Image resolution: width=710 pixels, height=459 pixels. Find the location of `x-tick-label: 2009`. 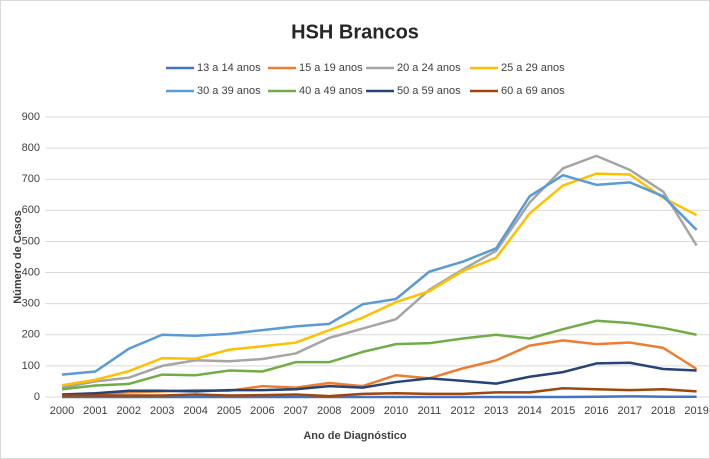

x-tick-label: 2009 is located at coordinates (362, 411).